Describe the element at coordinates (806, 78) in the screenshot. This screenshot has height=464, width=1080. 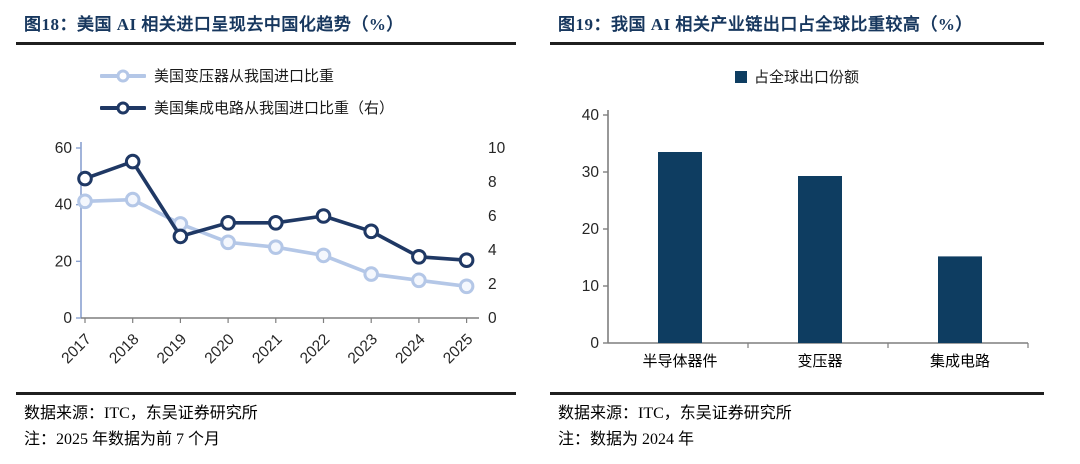
I see `legend-label: 占全球出口份额` at that location.